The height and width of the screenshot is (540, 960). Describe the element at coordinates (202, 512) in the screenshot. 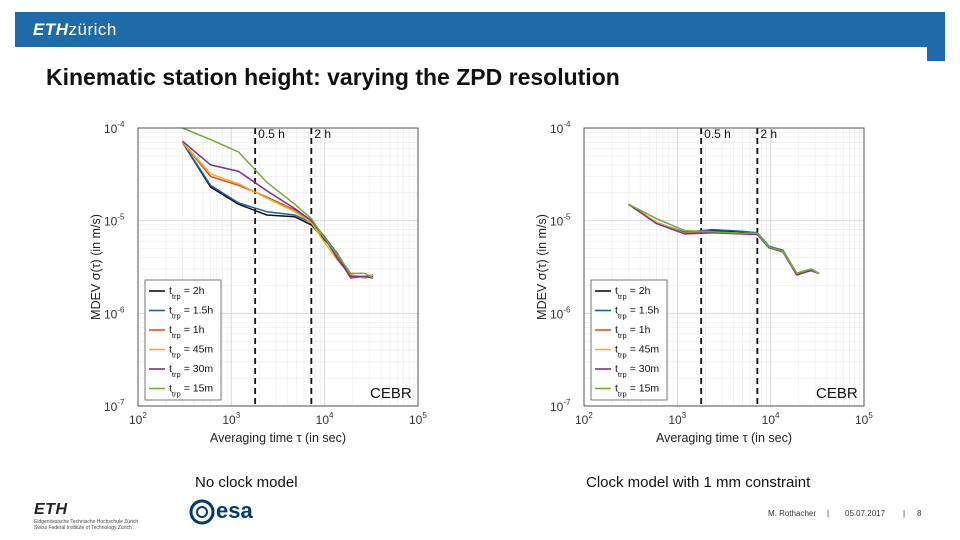

I see `esa-emblem-icon` at that location.